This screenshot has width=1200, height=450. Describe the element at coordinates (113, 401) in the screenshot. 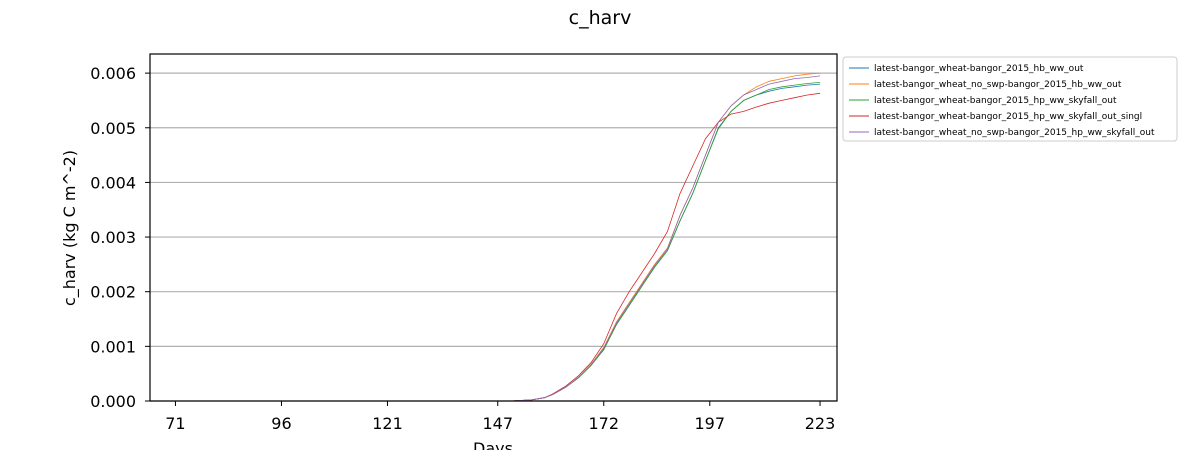

I see `y-tick-label: 0.000` at that location.